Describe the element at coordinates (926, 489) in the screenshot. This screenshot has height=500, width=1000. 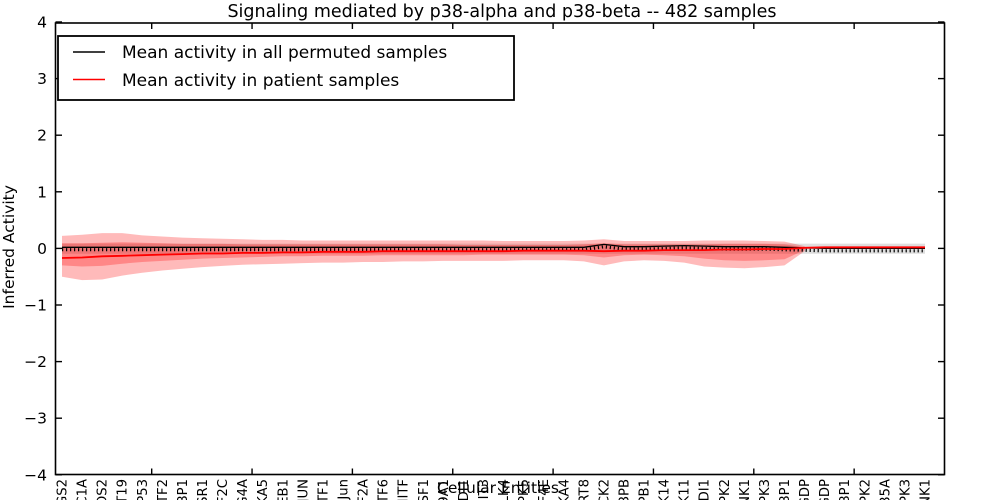
I see `x-category-label: MKNK1` at that location.